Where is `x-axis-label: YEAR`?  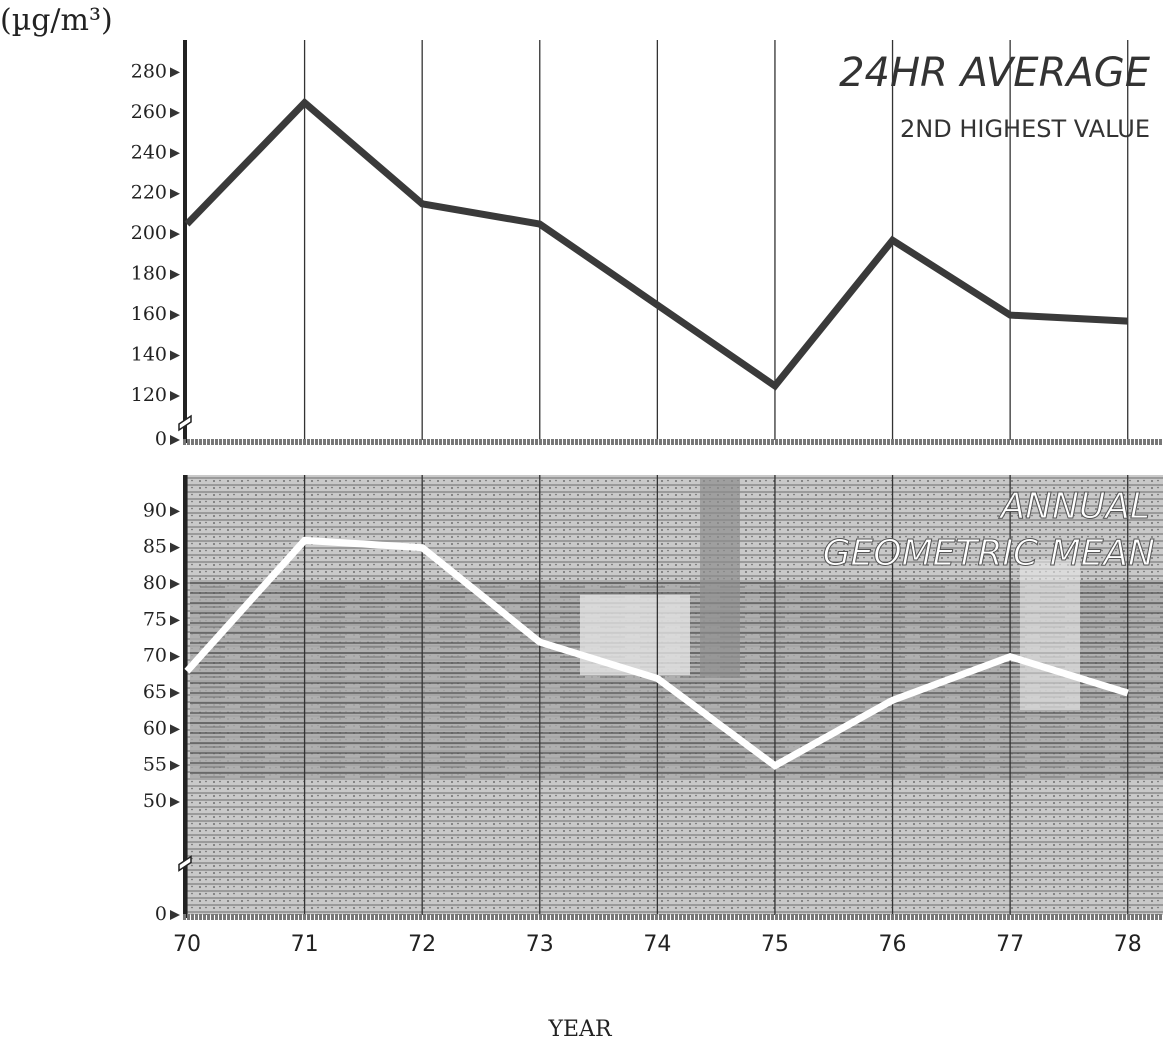
x-axis-label: YEAR is located at coordinates (579, 1029).